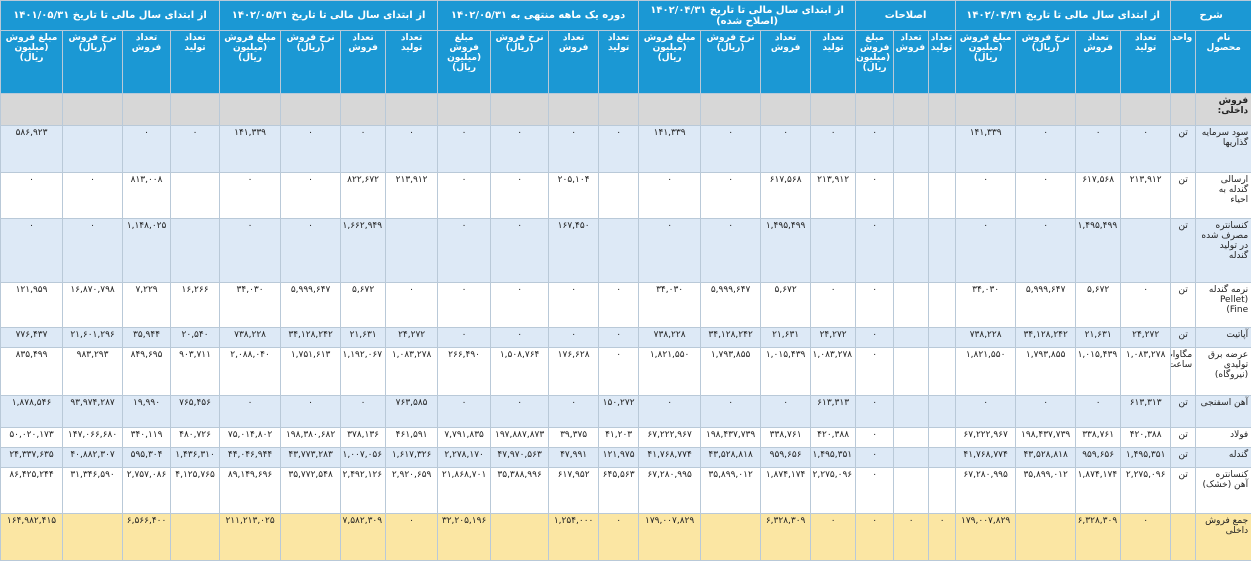 Image resolution: width=1251 pixels, height=563 pixels. Describe the element at coordinates (1098, 195) in the screenshot. I see `value-cell: ۶۱۷,۵۶۸` at that location.